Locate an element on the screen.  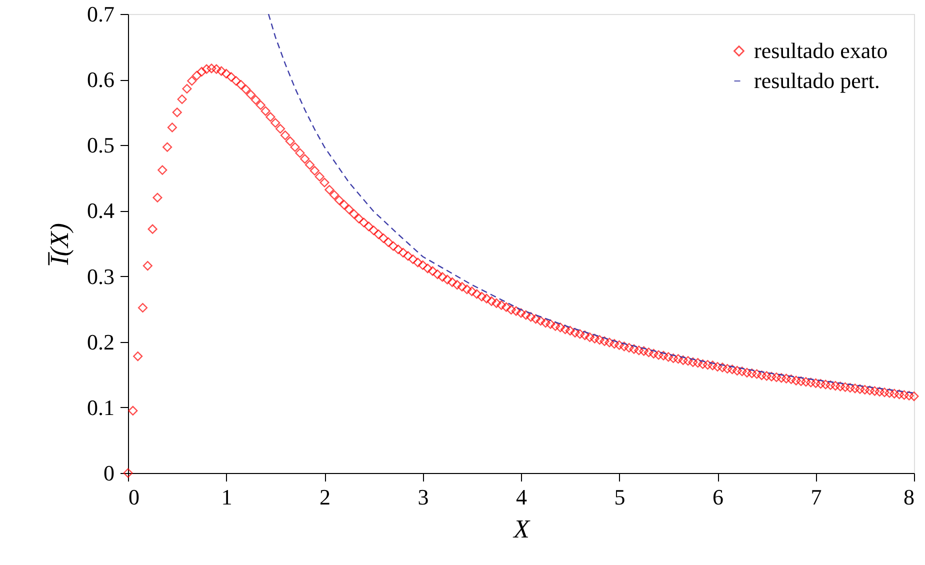
x-tick-label: 6 is located at coordinates (718, 497).